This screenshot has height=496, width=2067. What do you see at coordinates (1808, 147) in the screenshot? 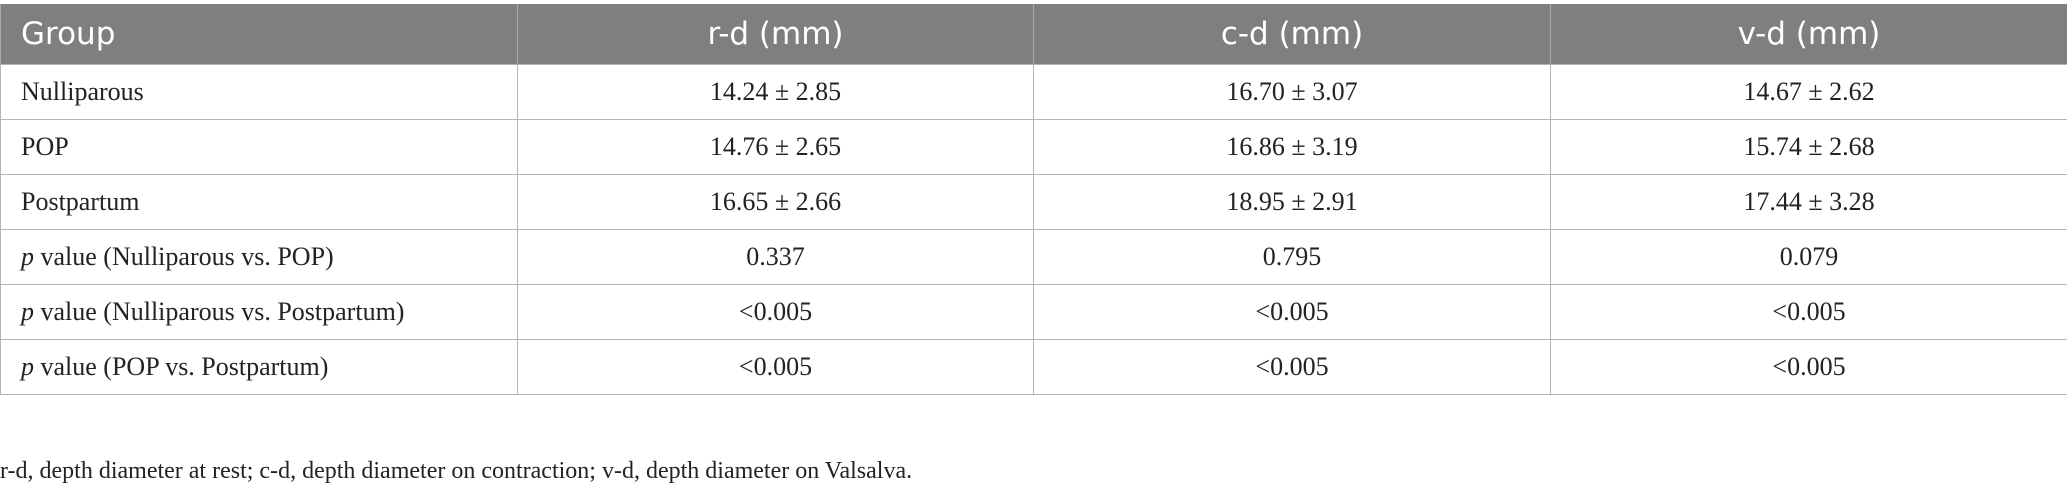
I see `cell-v-d: 15.74 ± 2.68` at bounding box center [1808, 147].